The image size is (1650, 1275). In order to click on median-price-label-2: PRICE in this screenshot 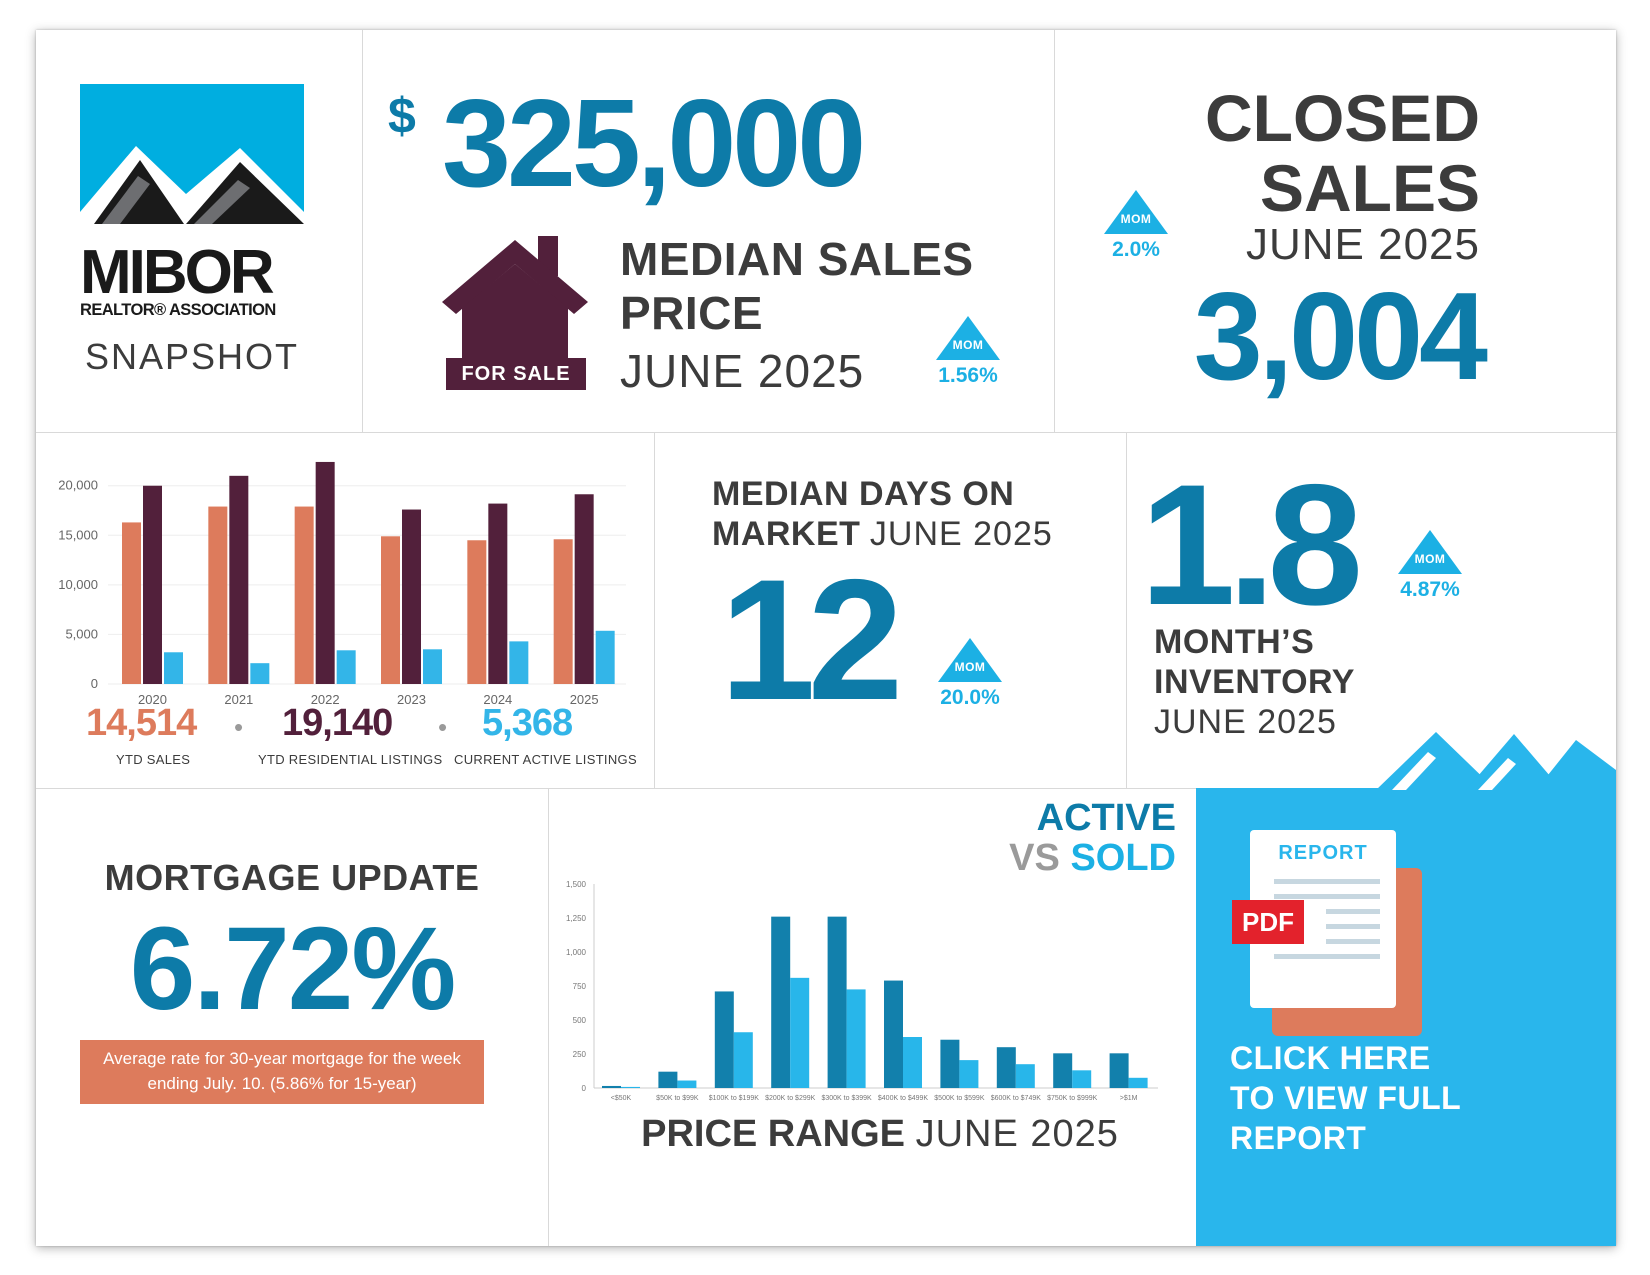, I will do `click(692, 313)`.